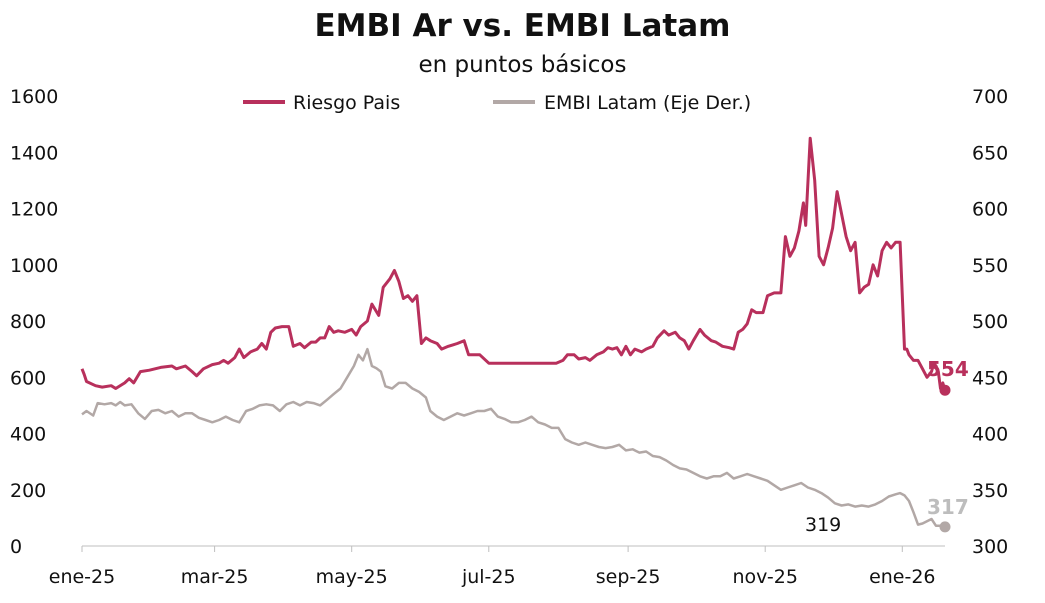 The height and width of the screenshot is (603, 1045). Describe the element at coordinates (497, 103) in the screenshot. I see `legend: Riesgo Pais EMBI Latam (Eje Der.)` at that location.